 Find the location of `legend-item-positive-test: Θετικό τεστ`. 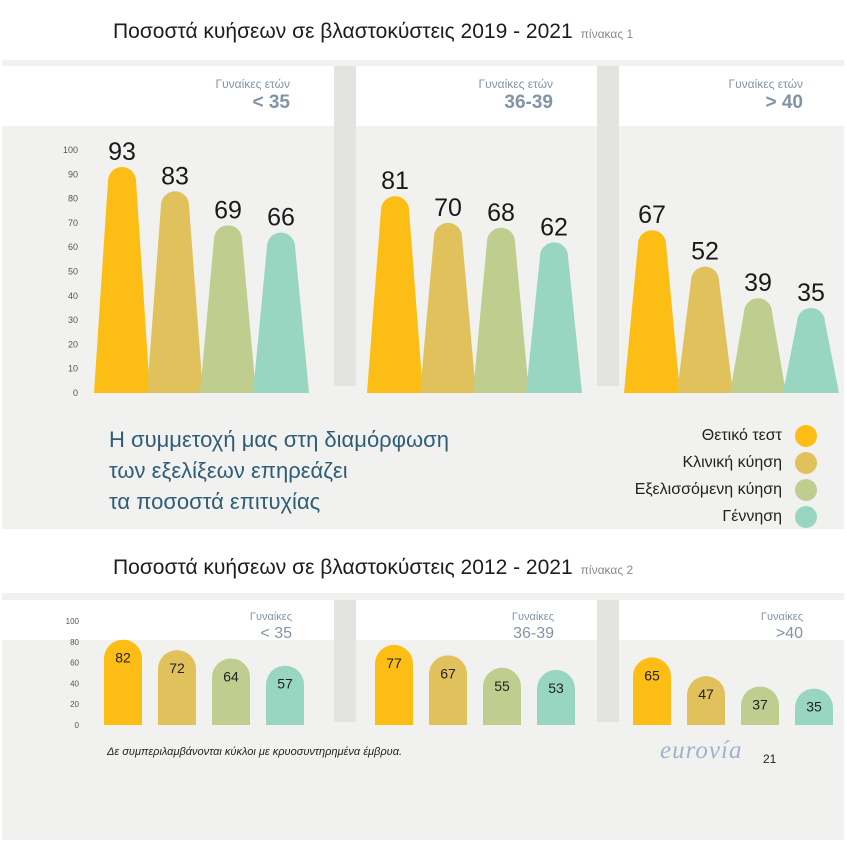

legend-item-positive-test: Θετικό τεστ is located at coordinates (726, 435).